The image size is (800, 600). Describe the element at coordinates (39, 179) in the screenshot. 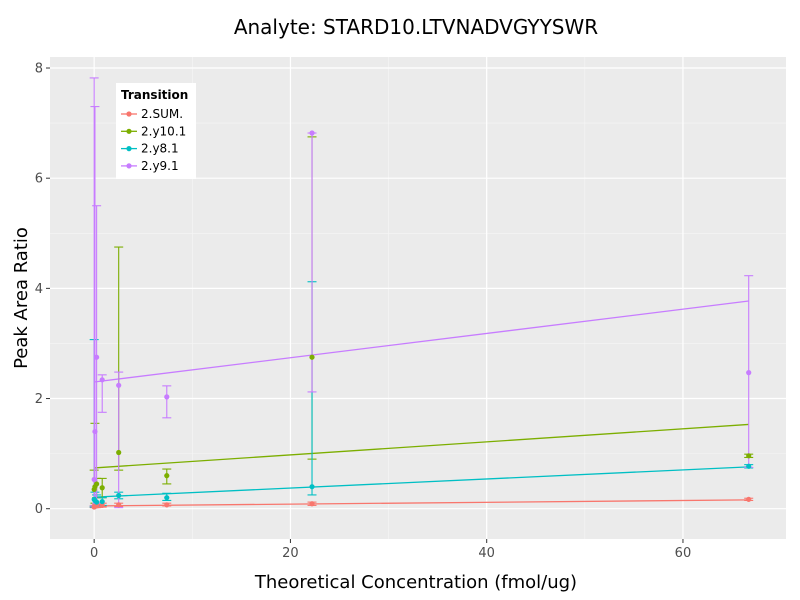

I see `y-tick-label: 6` at that location.